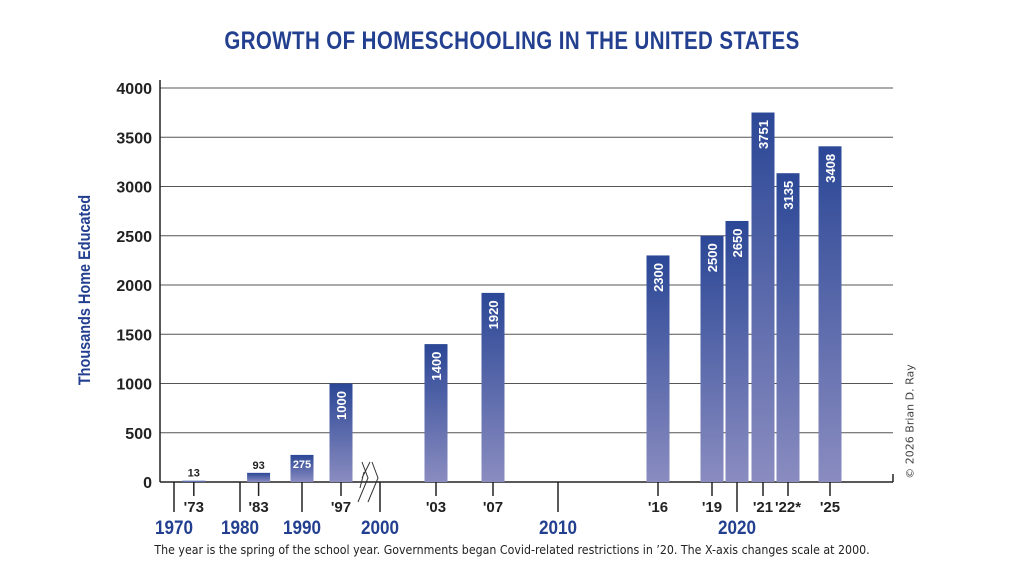 The height and width of the screenshot is (576, 1024). I want to click on y-tick-label: 4000, so click(134, 89).